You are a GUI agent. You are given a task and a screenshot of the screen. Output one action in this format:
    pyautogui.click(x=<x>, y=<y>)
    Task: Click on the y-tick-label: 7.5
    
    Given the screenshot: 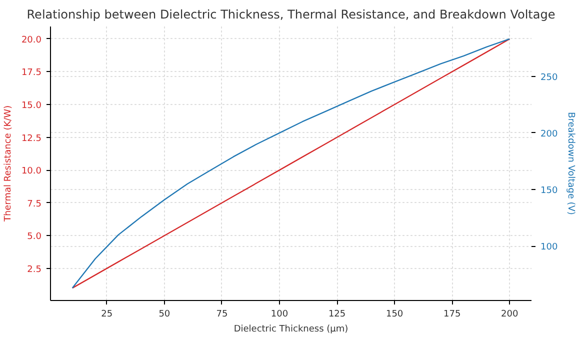 What is the action you would take?
    pyautogui.click(x=34, y=204)
    